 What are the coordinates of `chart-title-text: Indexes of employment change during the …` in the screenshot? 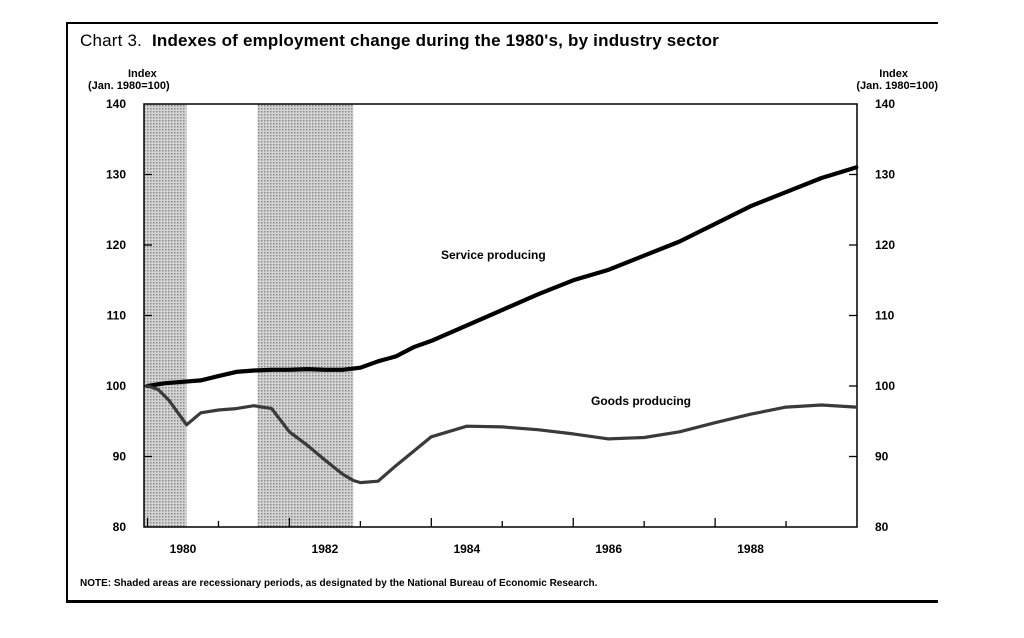 It's located at (435, 40).